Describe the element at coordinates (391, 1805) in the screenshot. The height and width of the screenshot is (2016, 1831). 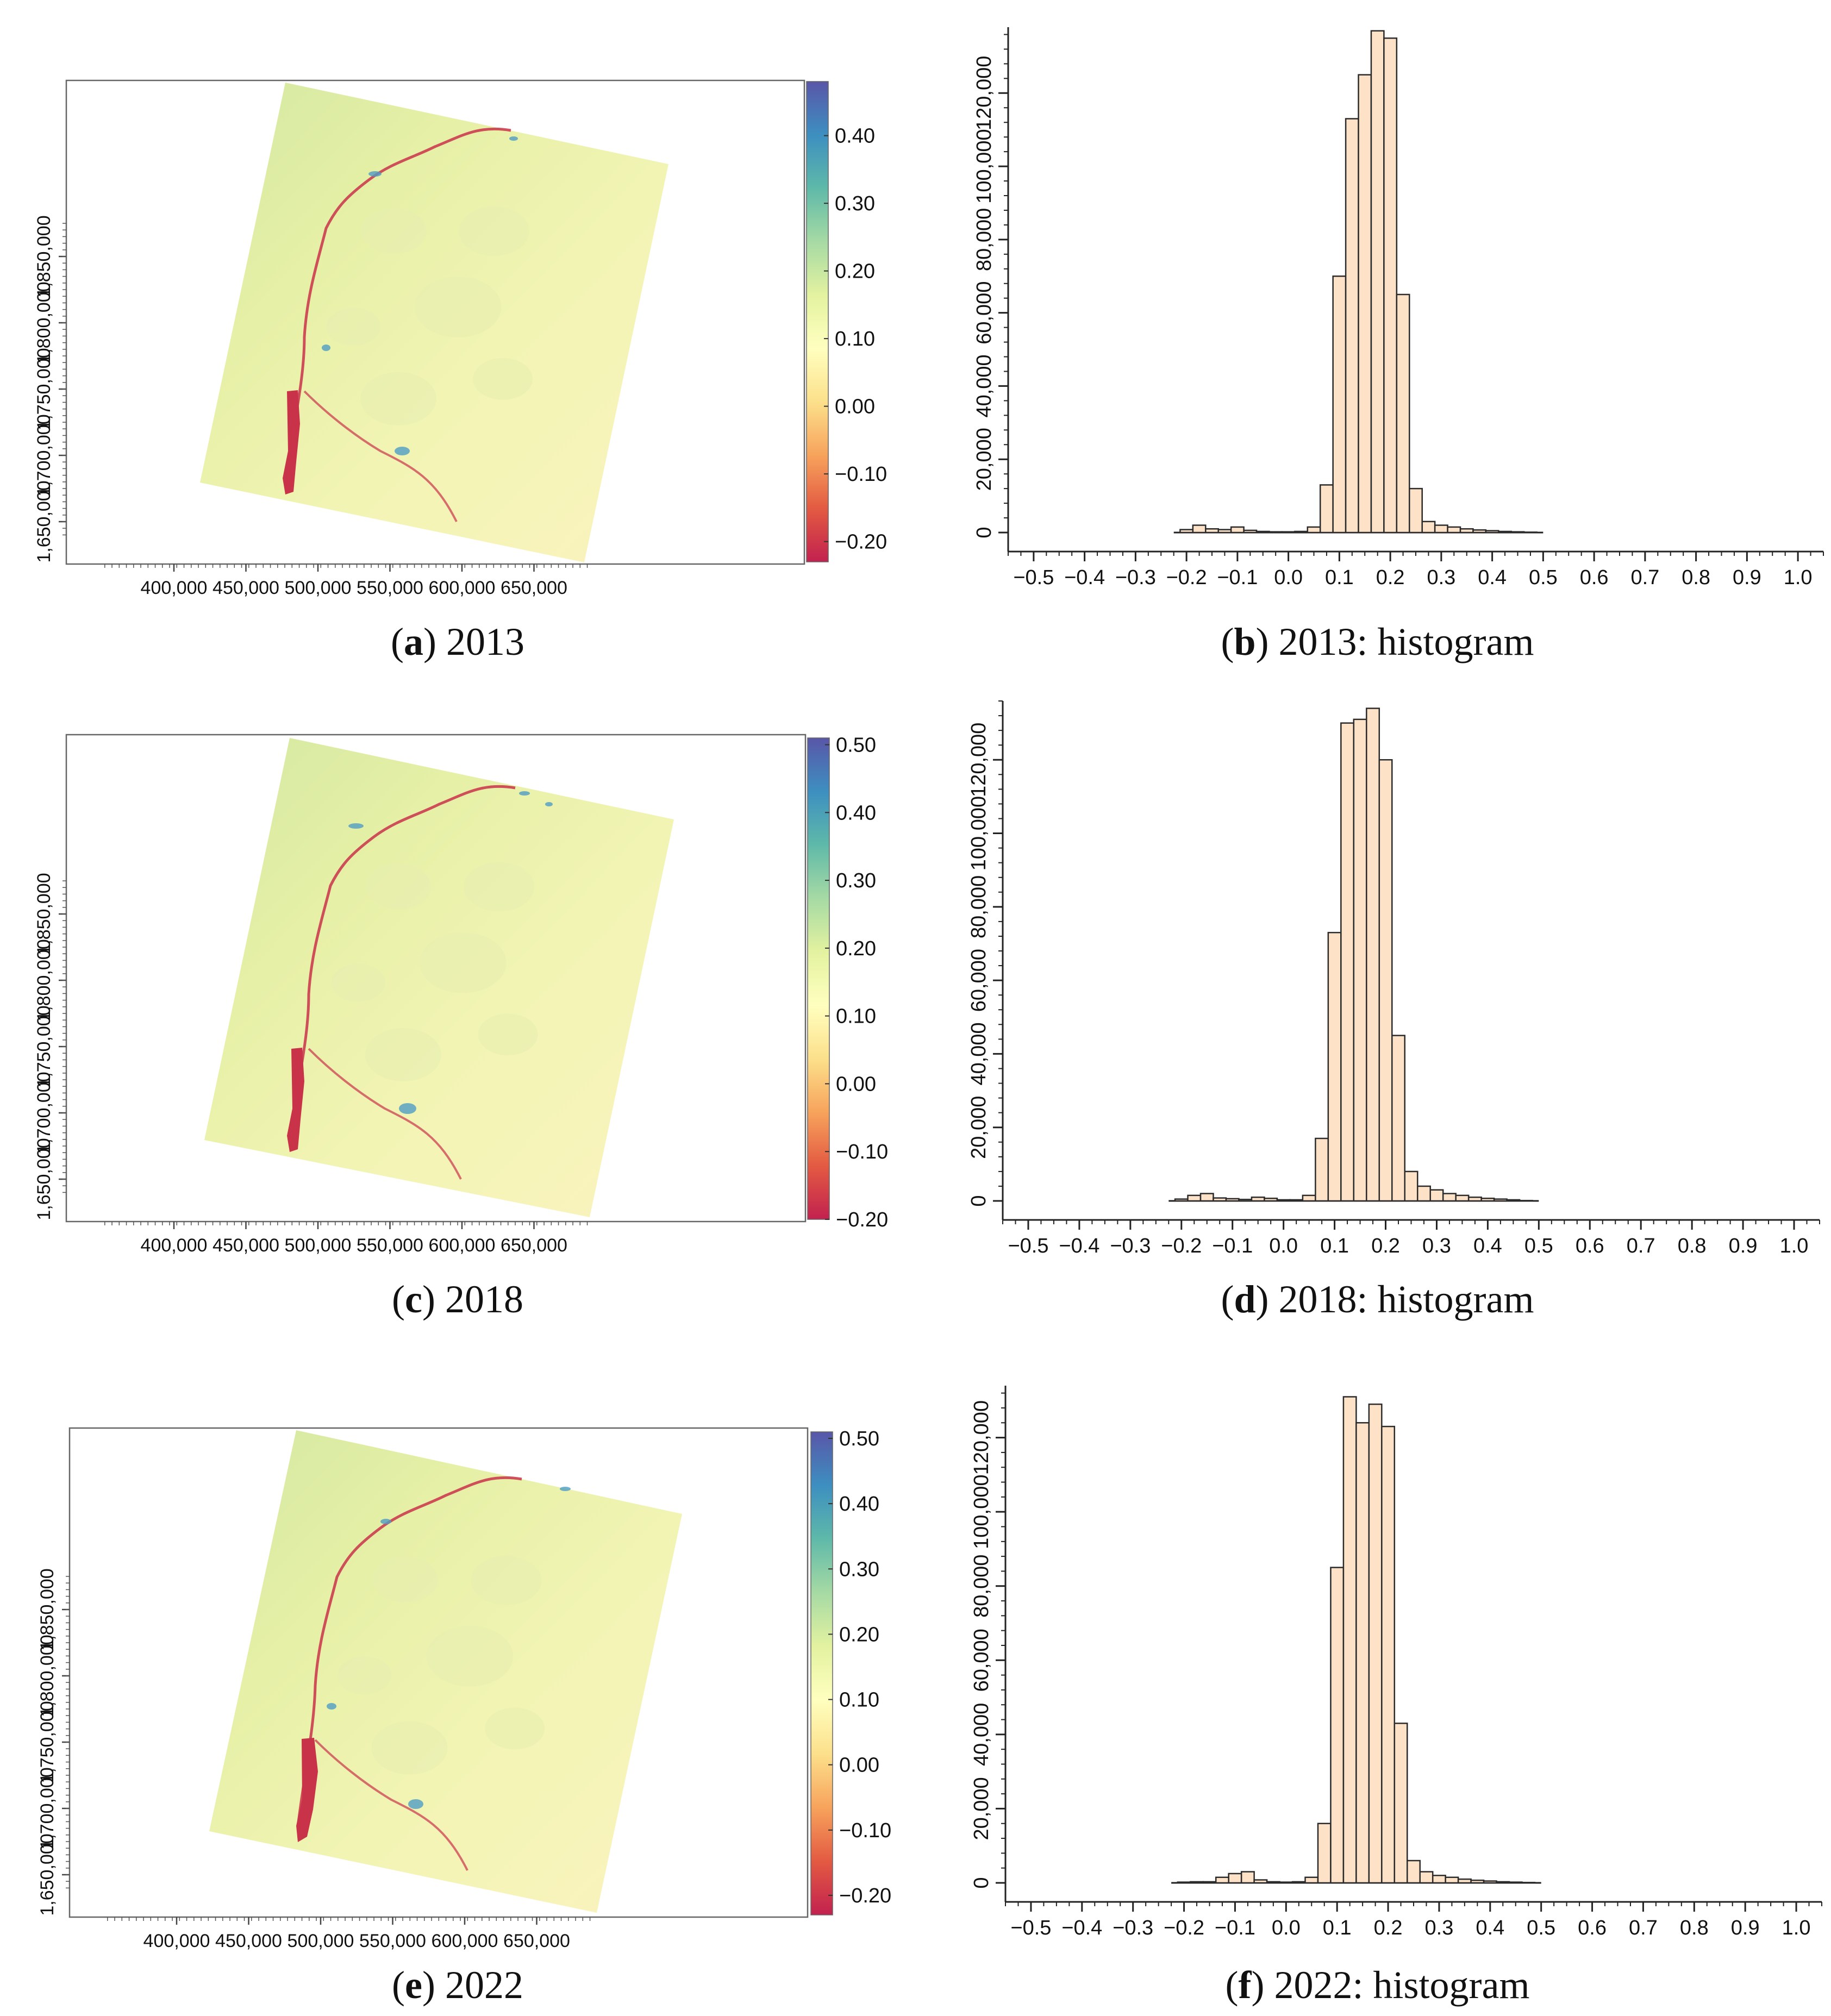
I see `tributary-line` at that location.